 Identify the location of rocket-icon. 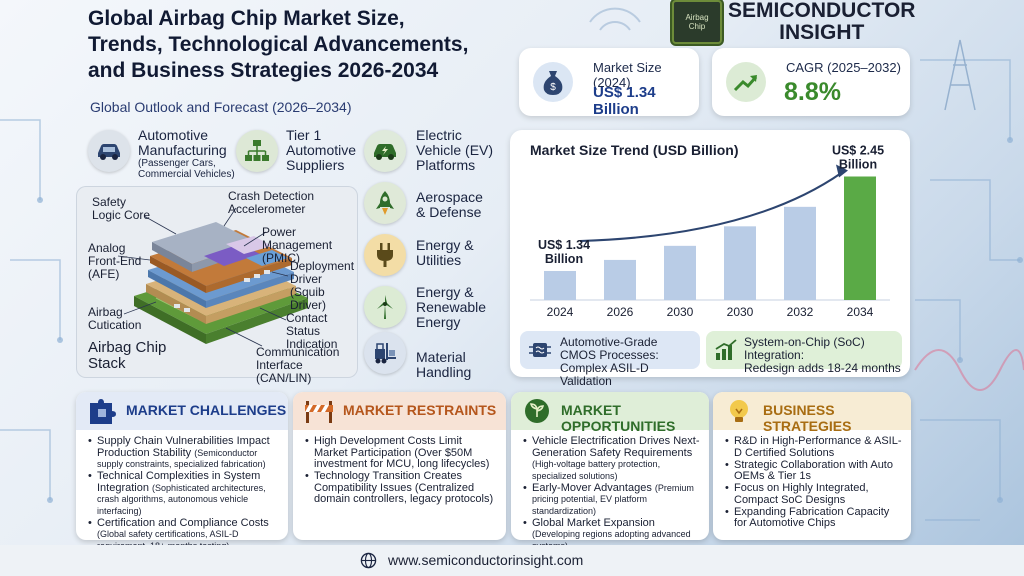
(385, 203).